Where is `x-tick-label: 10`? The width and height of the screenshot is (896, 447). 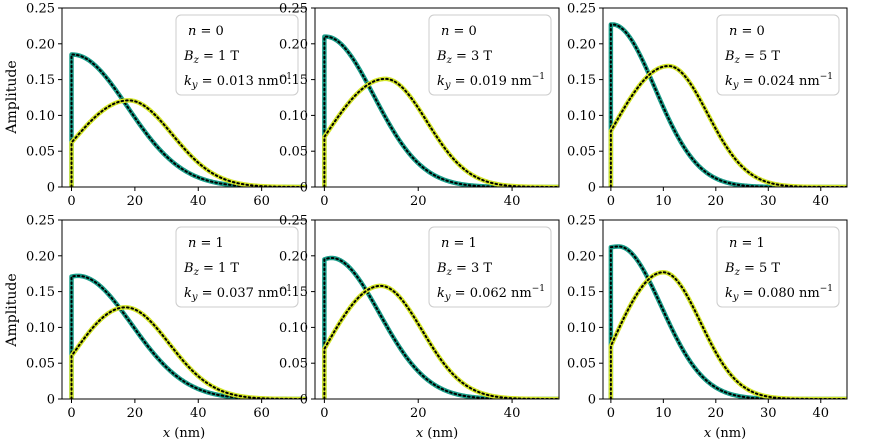
x-tick-label: 10 is located at coordinates (663, 201).